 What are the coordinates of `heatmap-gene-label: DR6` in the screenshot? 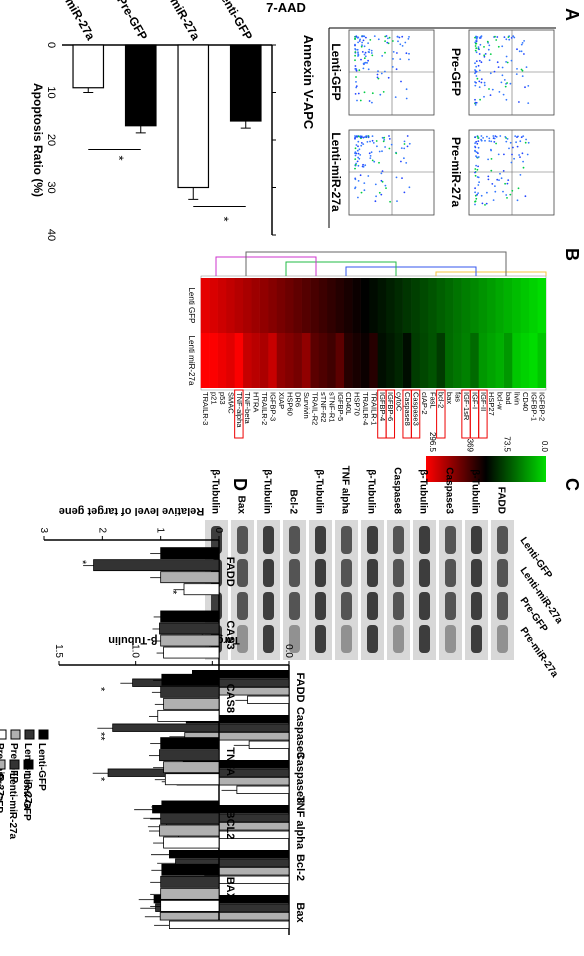 It's located at (298, 399).